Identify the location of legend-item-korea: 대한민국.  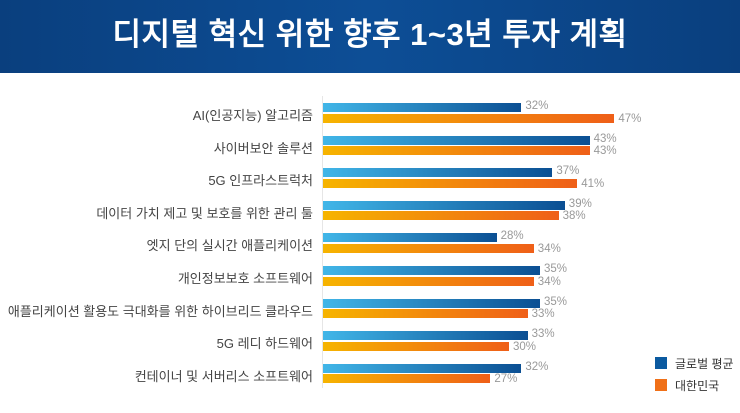
(694, 385).